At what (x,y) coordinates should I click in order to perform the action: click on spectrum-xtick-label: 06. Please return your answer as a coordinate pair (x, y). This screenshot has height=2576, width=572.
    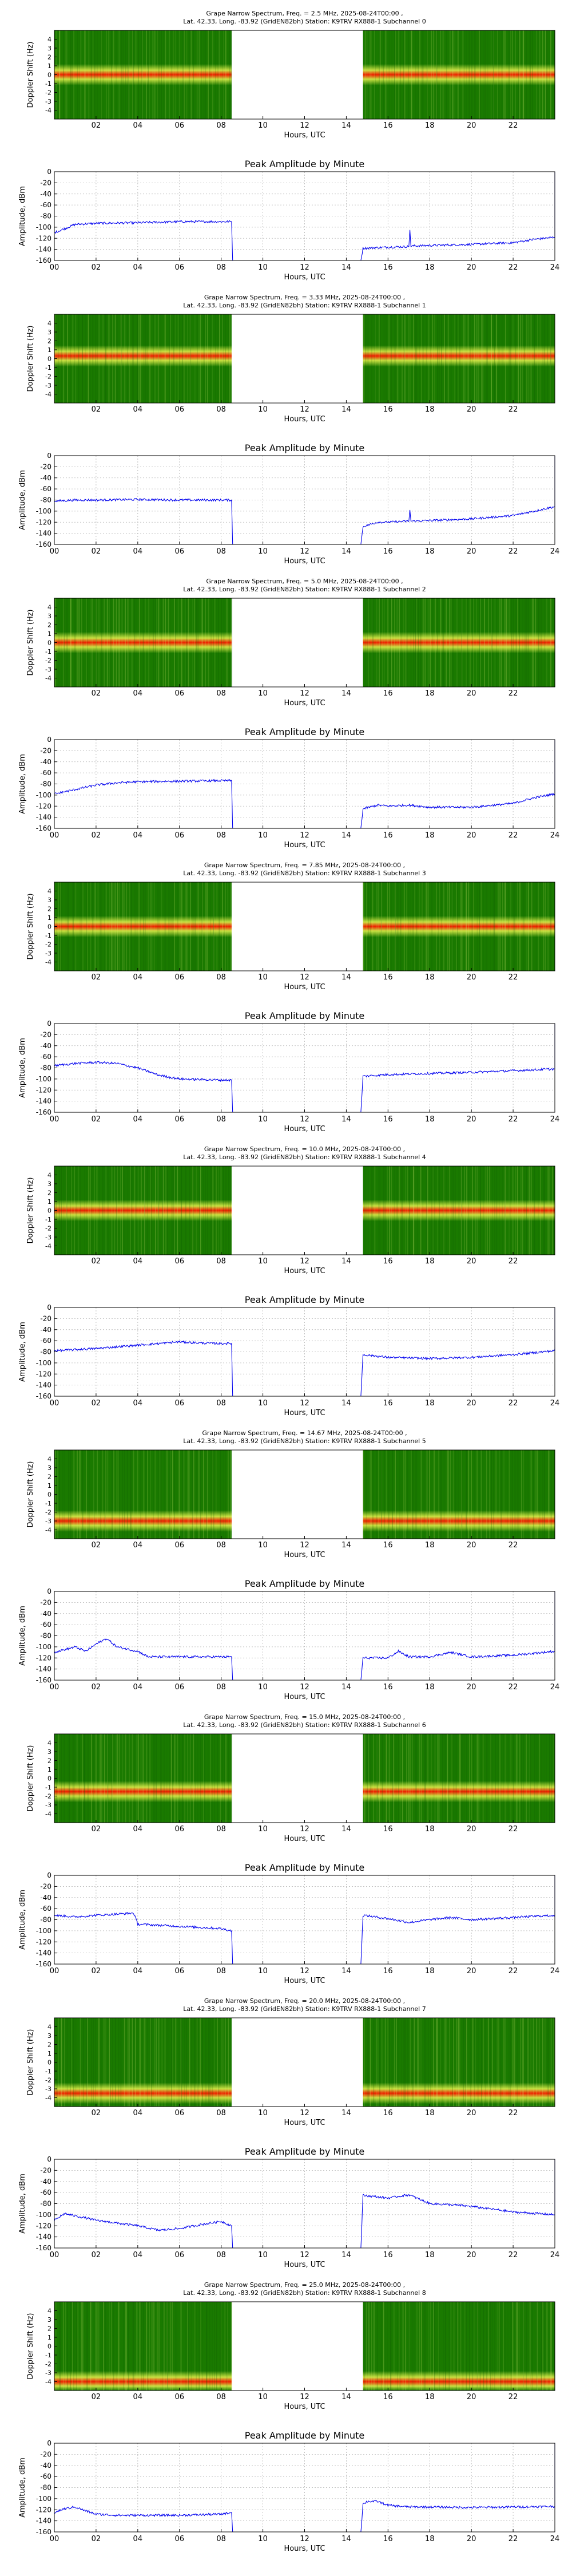
    Looking at the image, I should click on (179, 125).